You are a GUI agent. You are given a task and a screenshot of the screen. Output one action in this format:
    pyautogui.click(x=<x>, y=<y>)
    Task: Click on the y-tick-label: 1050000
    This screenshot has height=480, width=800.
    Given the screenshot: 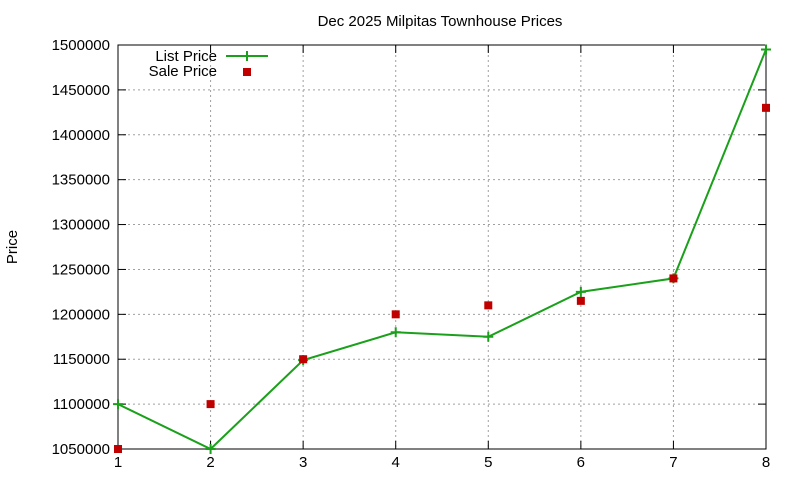 What is the action you would take?
    pyautogui.click(x=81, y=449)
    